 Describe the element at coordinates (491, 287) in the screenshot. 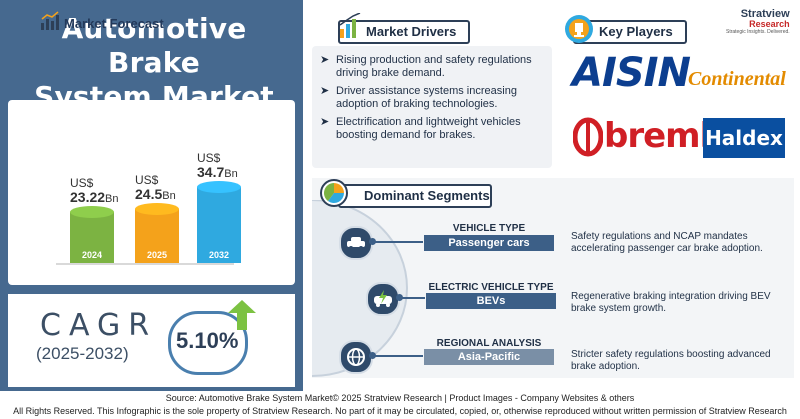

I see `segment-type-2: ELECTRIC VEHICLE TYPE` at that location.